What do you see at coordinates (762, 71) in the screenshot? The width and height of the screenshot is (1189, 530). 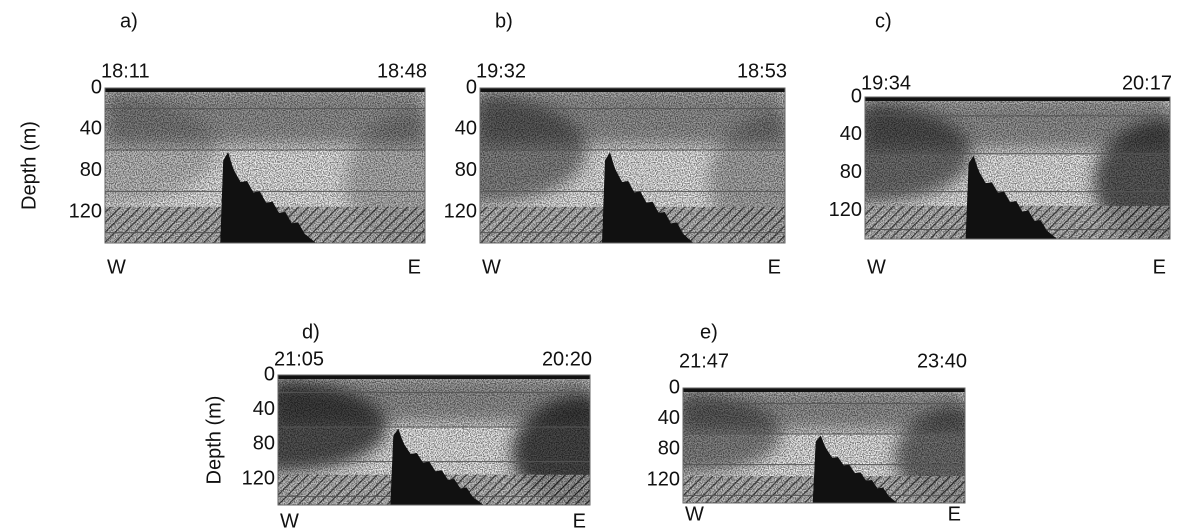 I see `end-time: 18:53` at bounding box center [762, 71].